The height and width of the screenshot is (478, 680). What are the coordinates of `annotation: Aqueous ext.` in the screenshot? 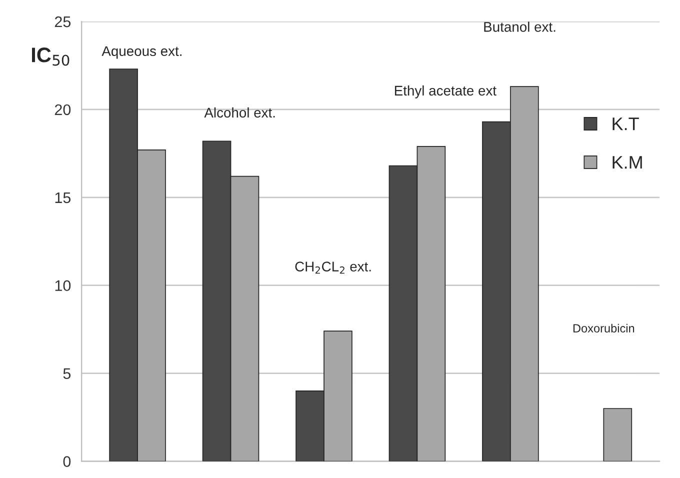 It's located at (142, 52).